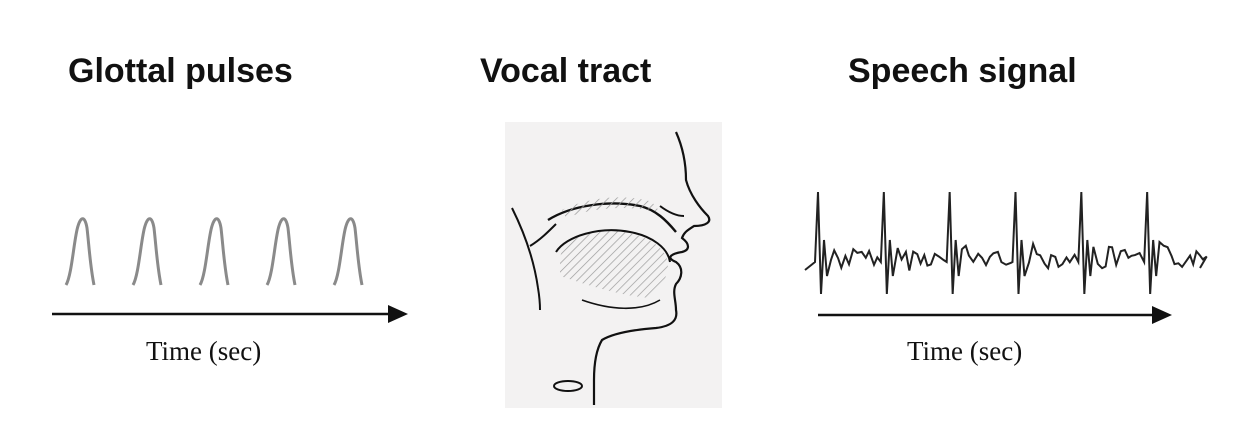 This screenshot has height=447, width=1257. Describe the element at coordinates (621, 304) in the screenshot. I see `lower-jaw` at that location.